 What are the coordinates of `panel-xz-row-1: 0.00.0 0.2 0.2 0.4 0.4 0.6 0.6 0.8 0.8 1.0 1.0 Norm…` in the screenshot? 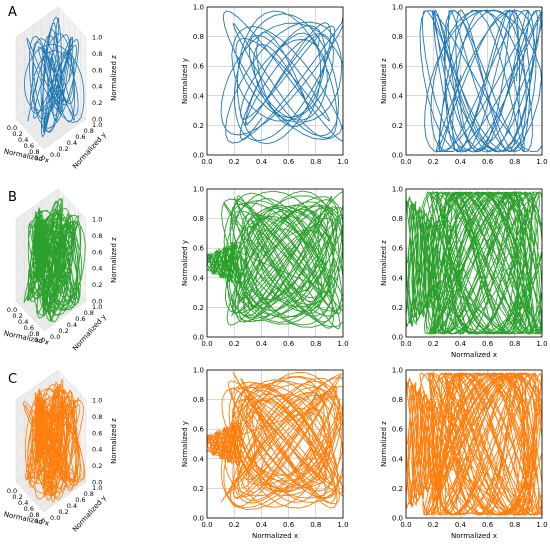 It's located at (464, 273).